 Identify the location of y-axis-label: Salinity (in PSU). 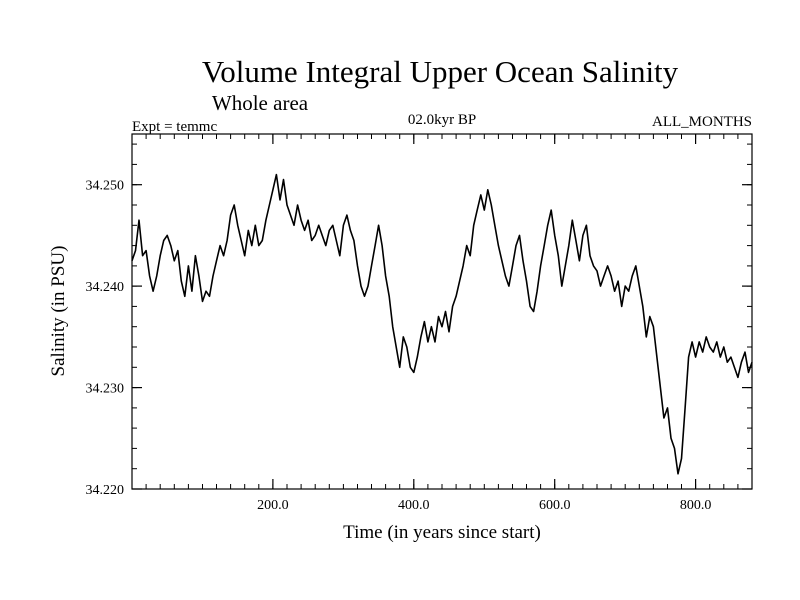
(58, 311).